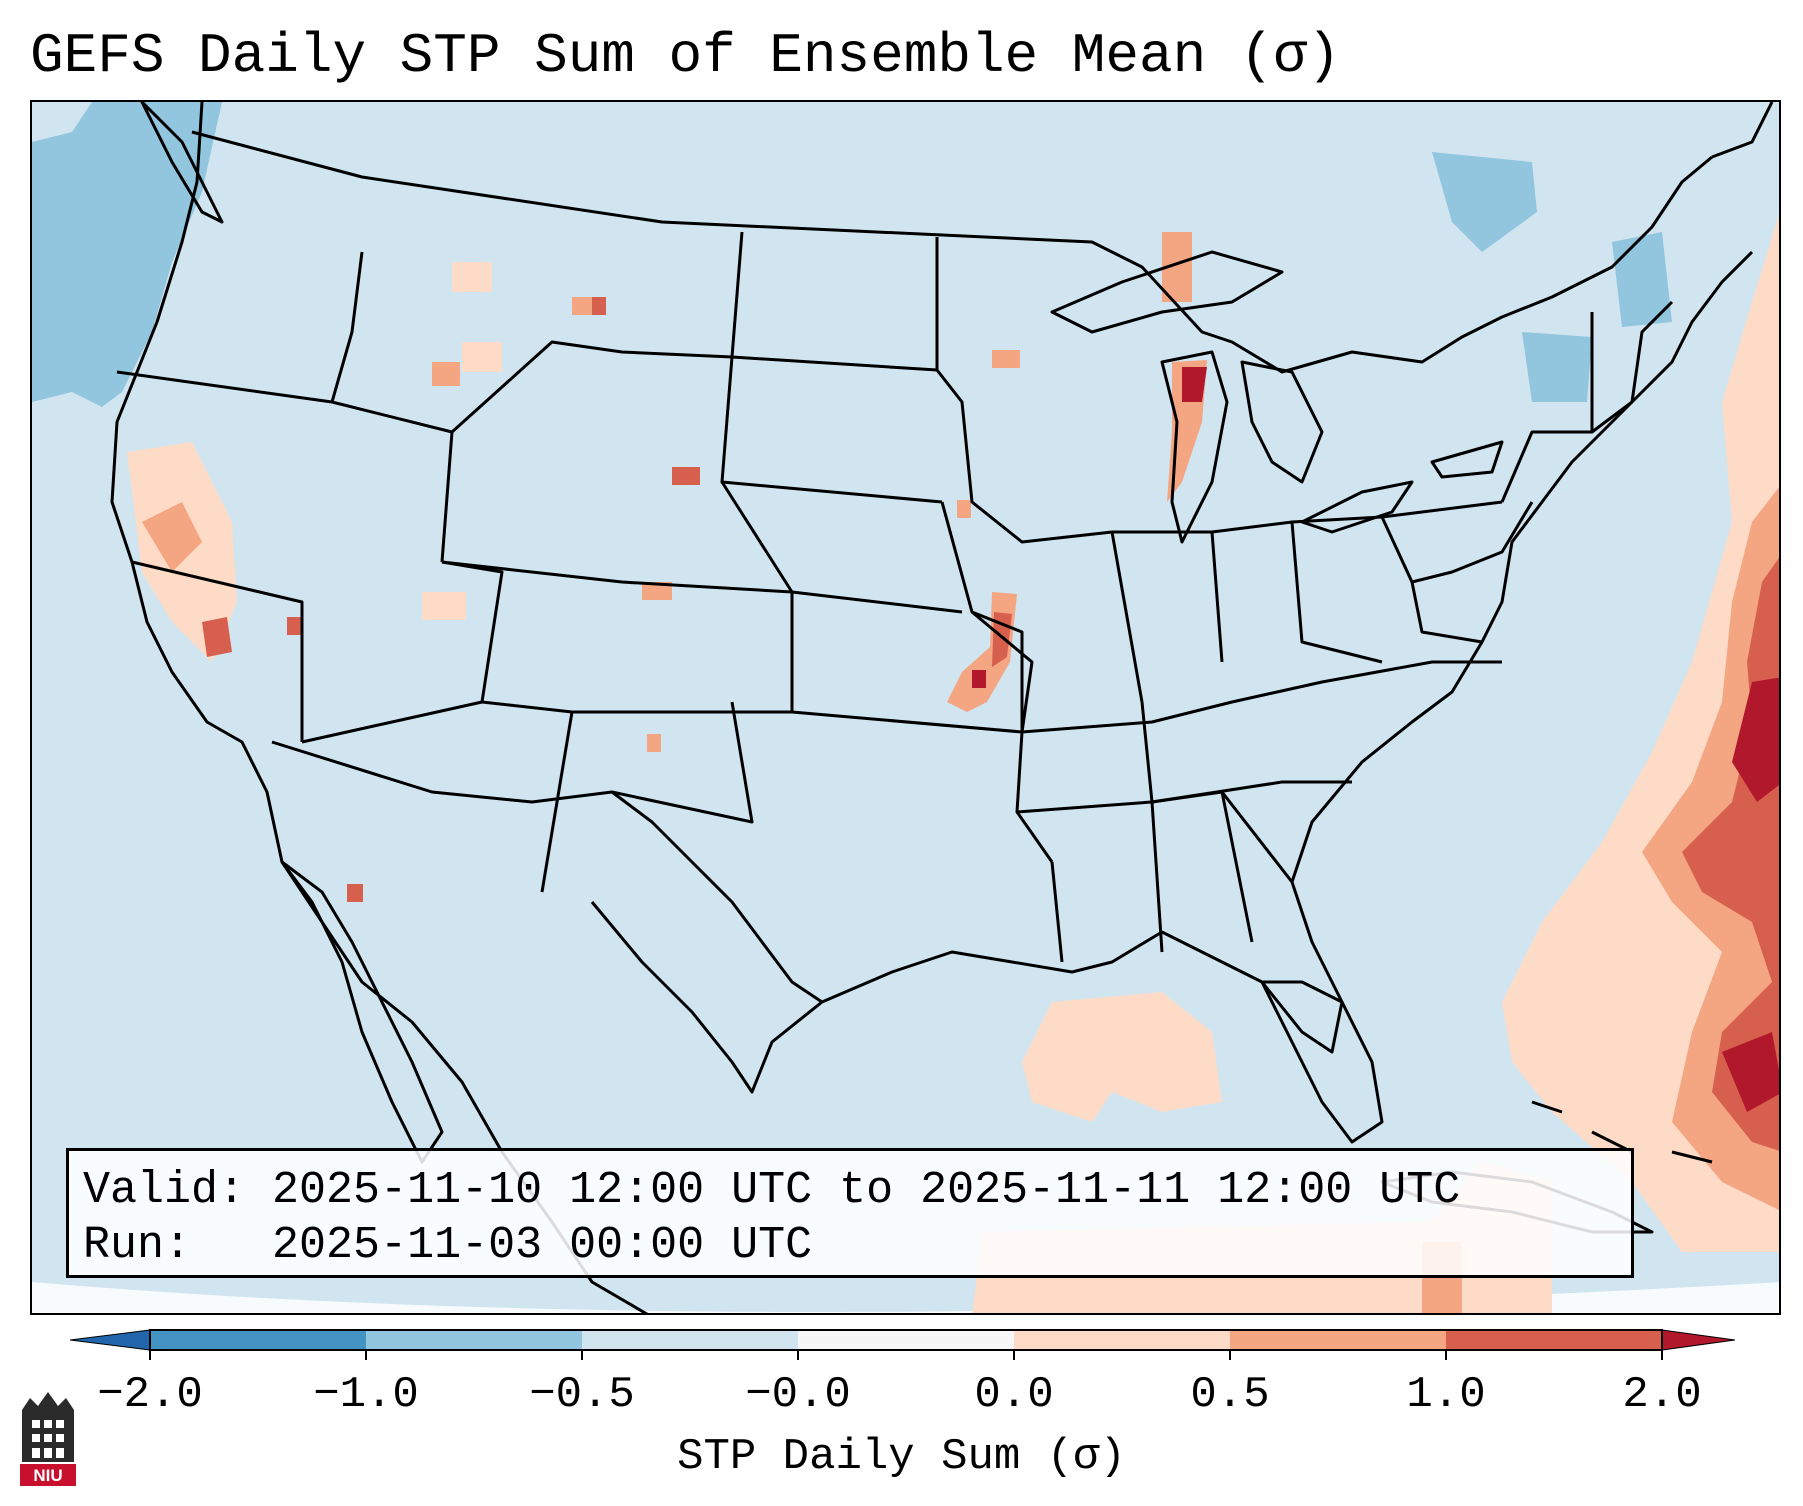  What do you see at coordinates (798, 1395) in the screenshot?
I see `tick-label-neg-0: −0.0` at bounding box center [798, 1395].